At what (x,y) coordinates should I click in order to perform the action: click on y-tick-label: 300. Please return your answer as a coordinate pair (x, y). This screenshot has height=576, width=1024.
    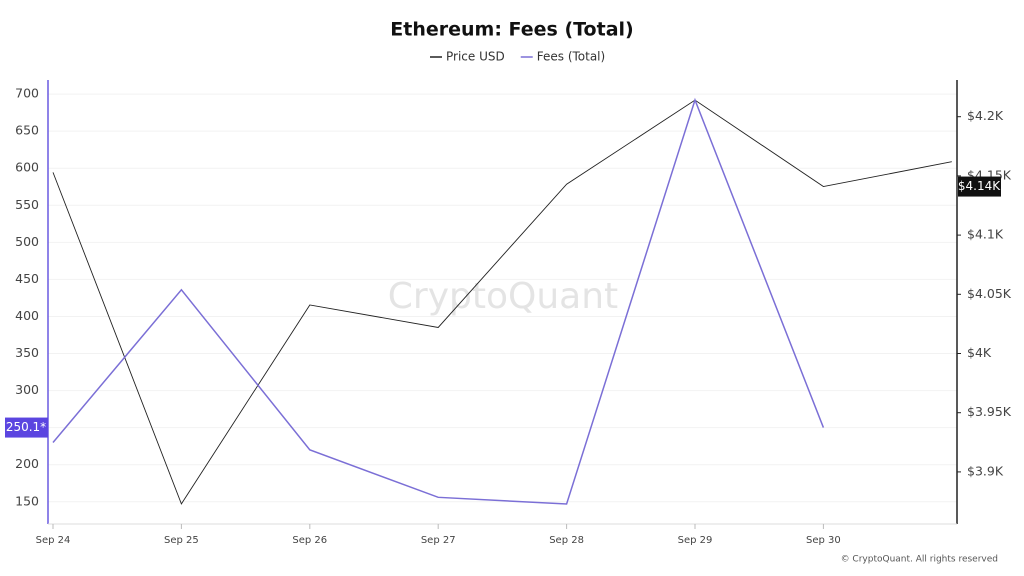
    Looking at the image, I should click on (27, 389).